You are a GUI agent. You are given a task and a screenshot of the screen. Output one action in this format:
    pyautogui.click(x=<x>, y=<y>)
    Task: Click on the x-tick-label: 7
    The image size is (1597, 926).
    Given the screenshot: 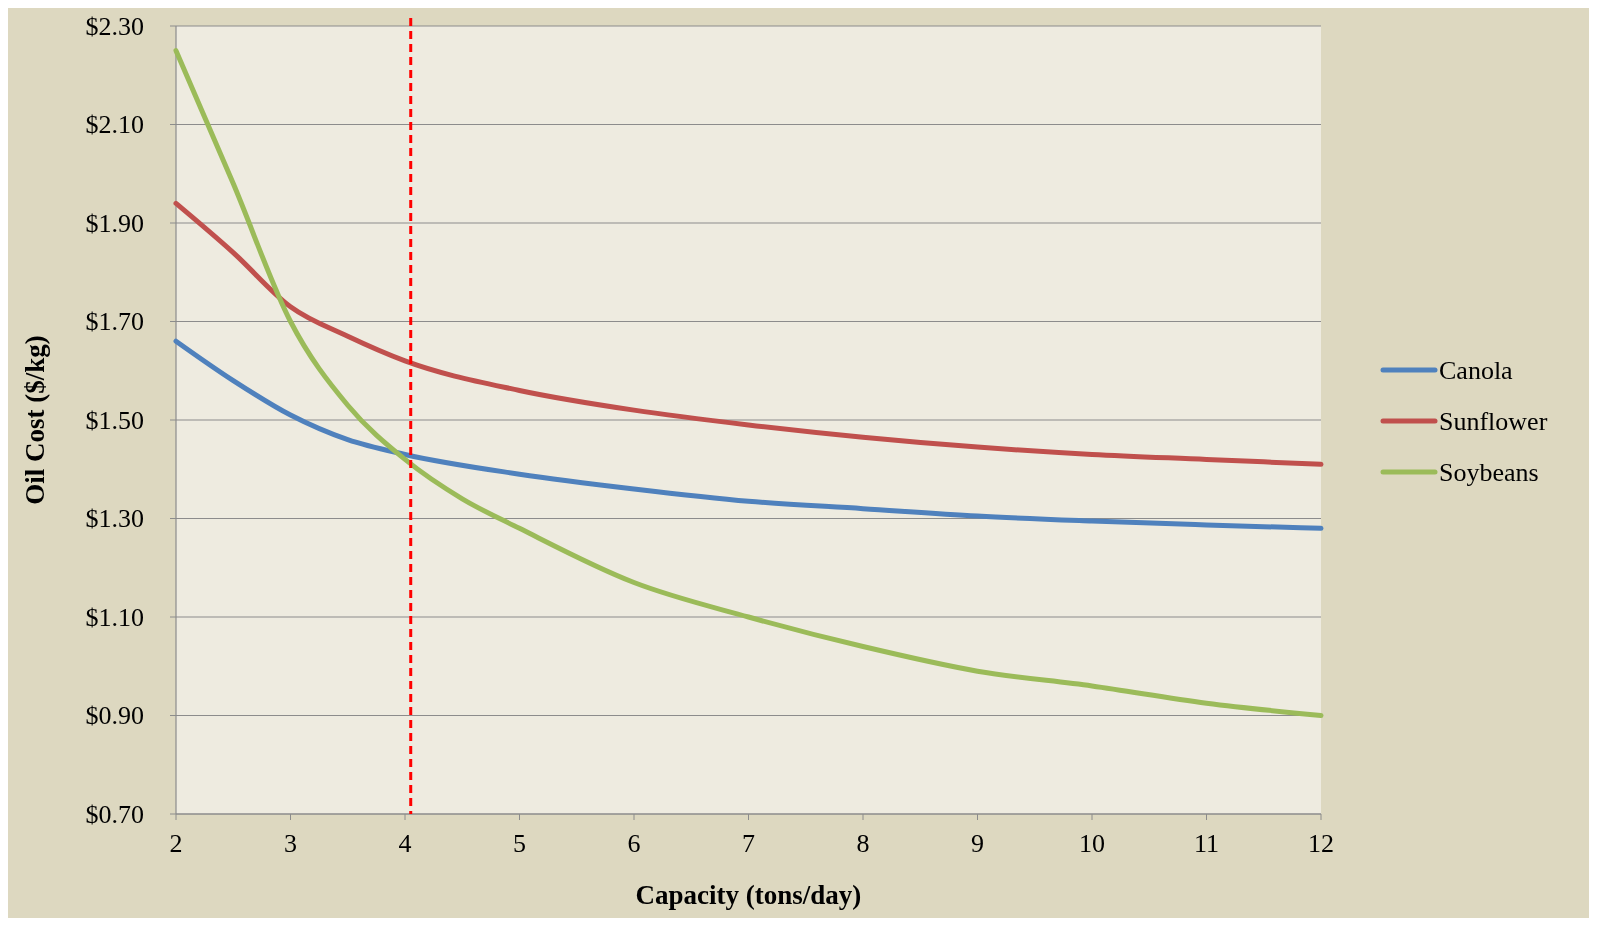 What is the action you would take?
    pyautogui.click(x=748, y=843)
    